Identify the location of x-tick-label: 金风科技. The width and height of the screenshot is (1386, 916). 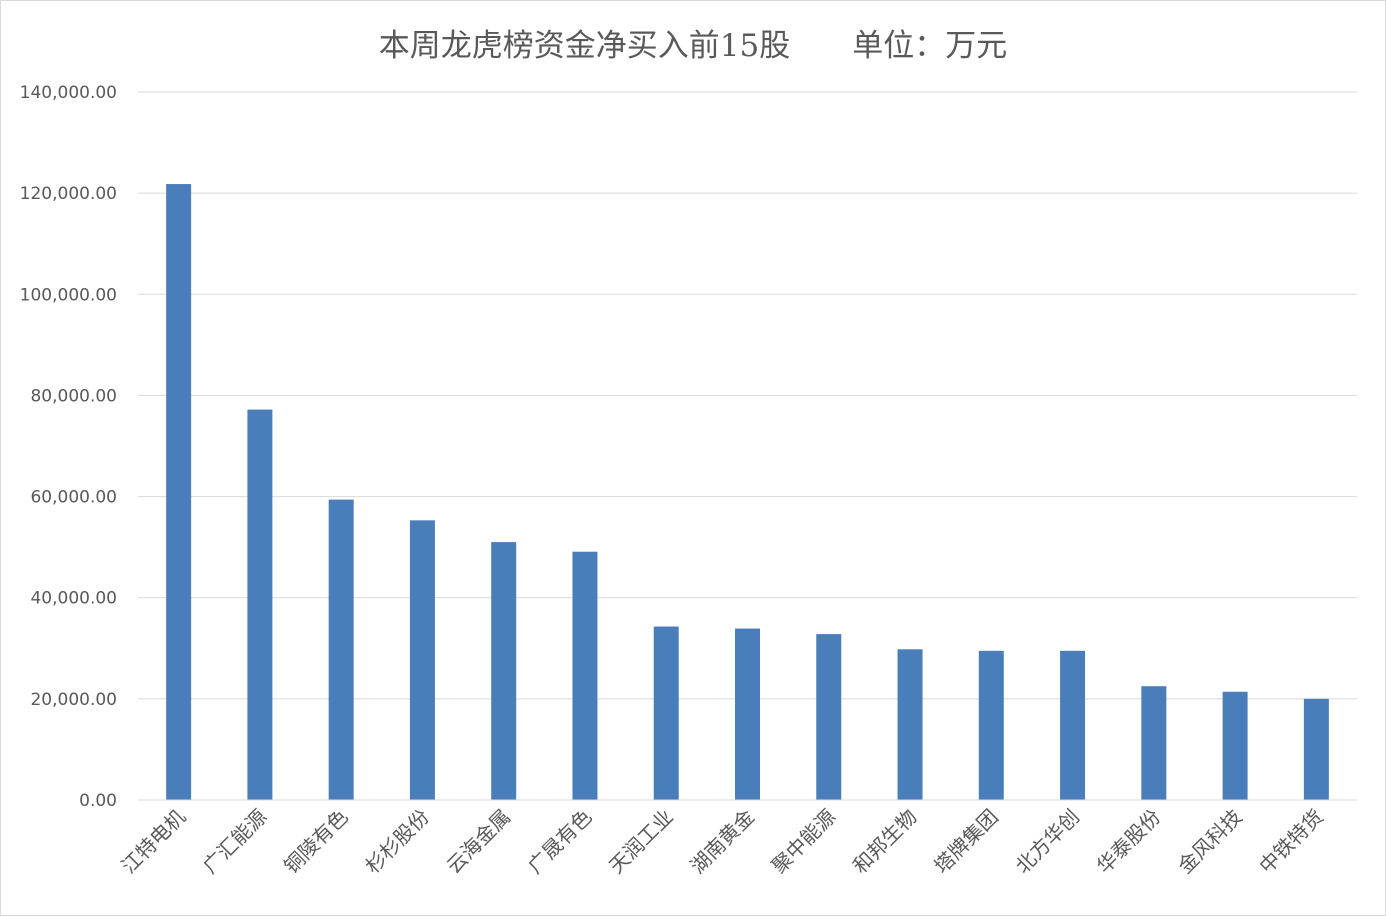
(1210, 842).